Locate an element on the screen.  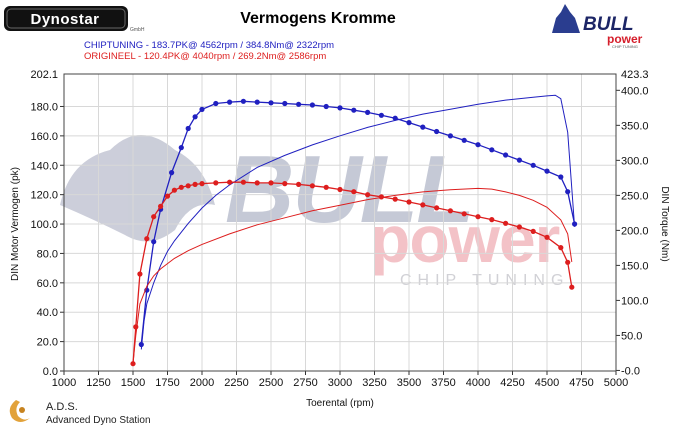
x-tick-label: 4750 is located at coordinates (581, 383).